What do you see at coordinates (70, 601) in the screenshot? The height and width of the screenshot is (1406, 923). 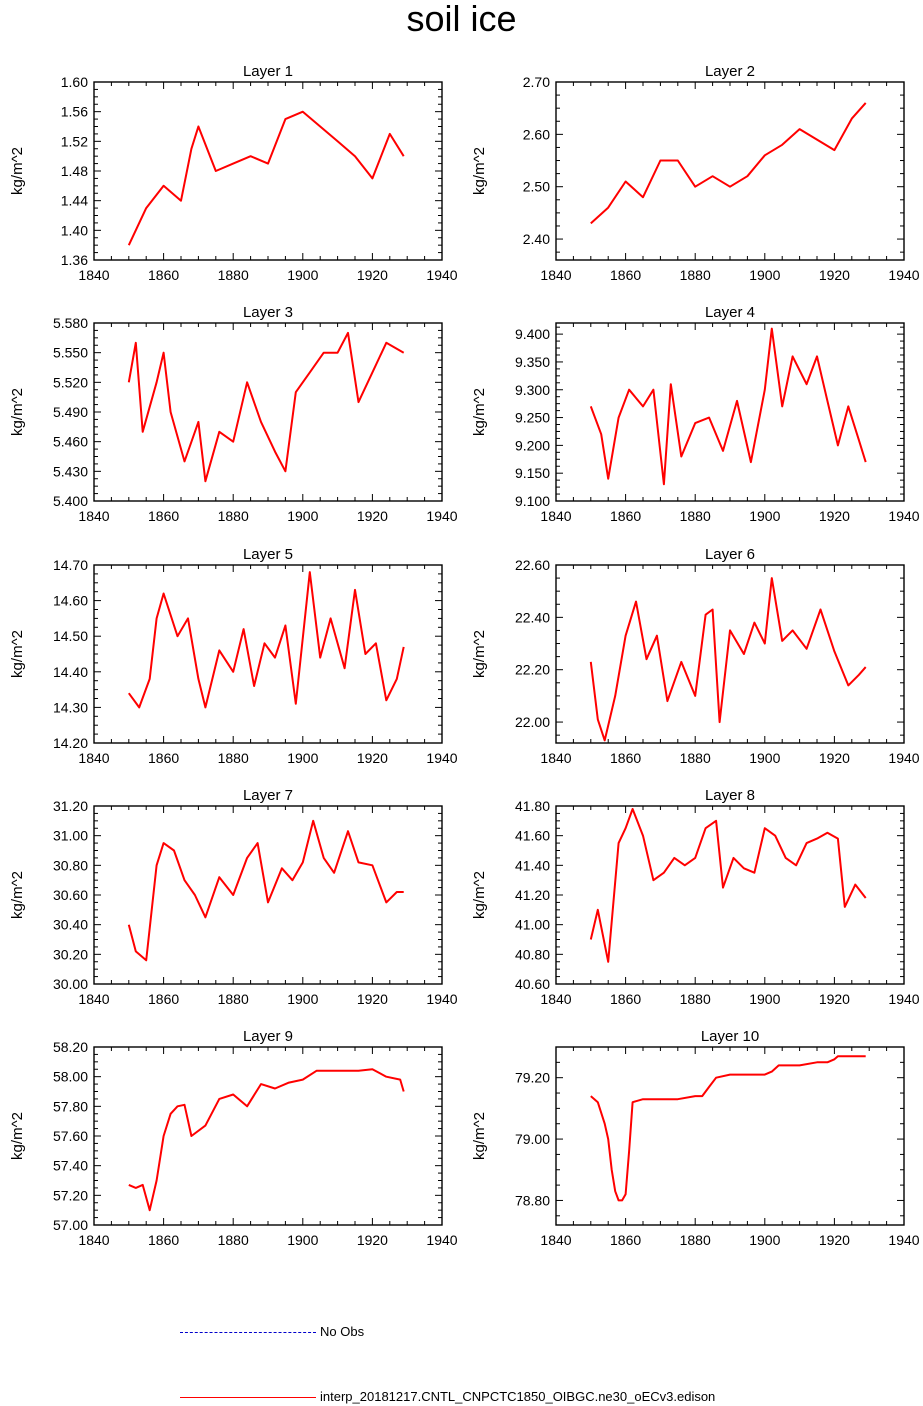 I see `y-tick-label: 14.60` at bounding box center [70, 601].